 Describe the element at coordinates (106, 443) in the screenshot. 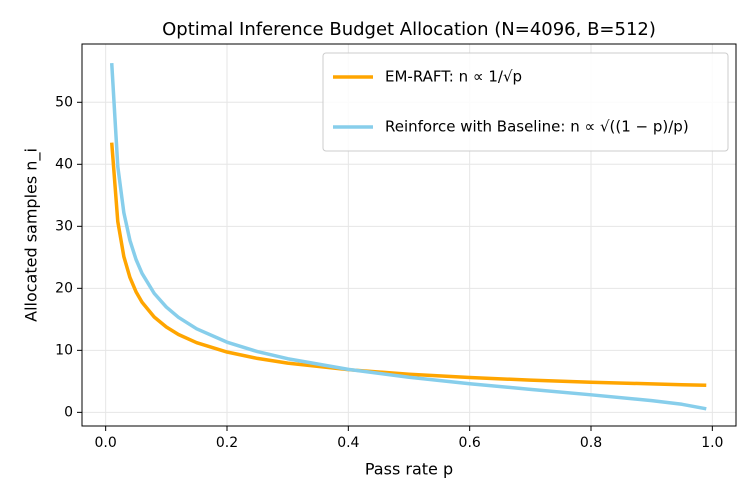

I see `x-tick-label: 0.0` at that location.